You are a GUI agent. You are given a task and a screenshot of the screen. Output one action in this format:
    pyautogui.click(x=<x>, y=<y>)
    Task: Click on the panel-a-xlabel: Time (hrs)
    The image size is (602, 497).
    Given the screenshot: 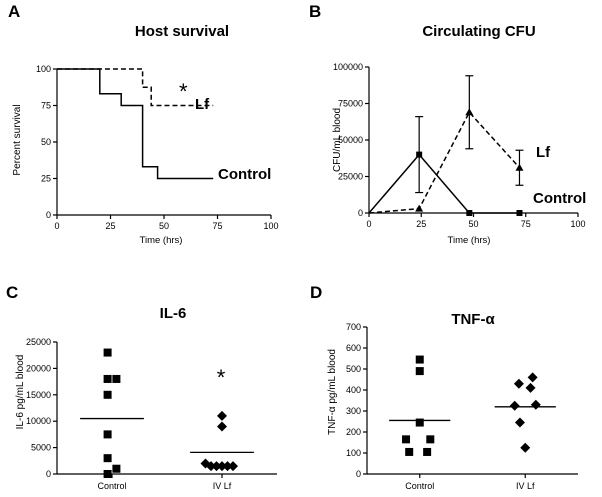 What is the action you would take?
    pyautogui.click(x=161, y=240)
    